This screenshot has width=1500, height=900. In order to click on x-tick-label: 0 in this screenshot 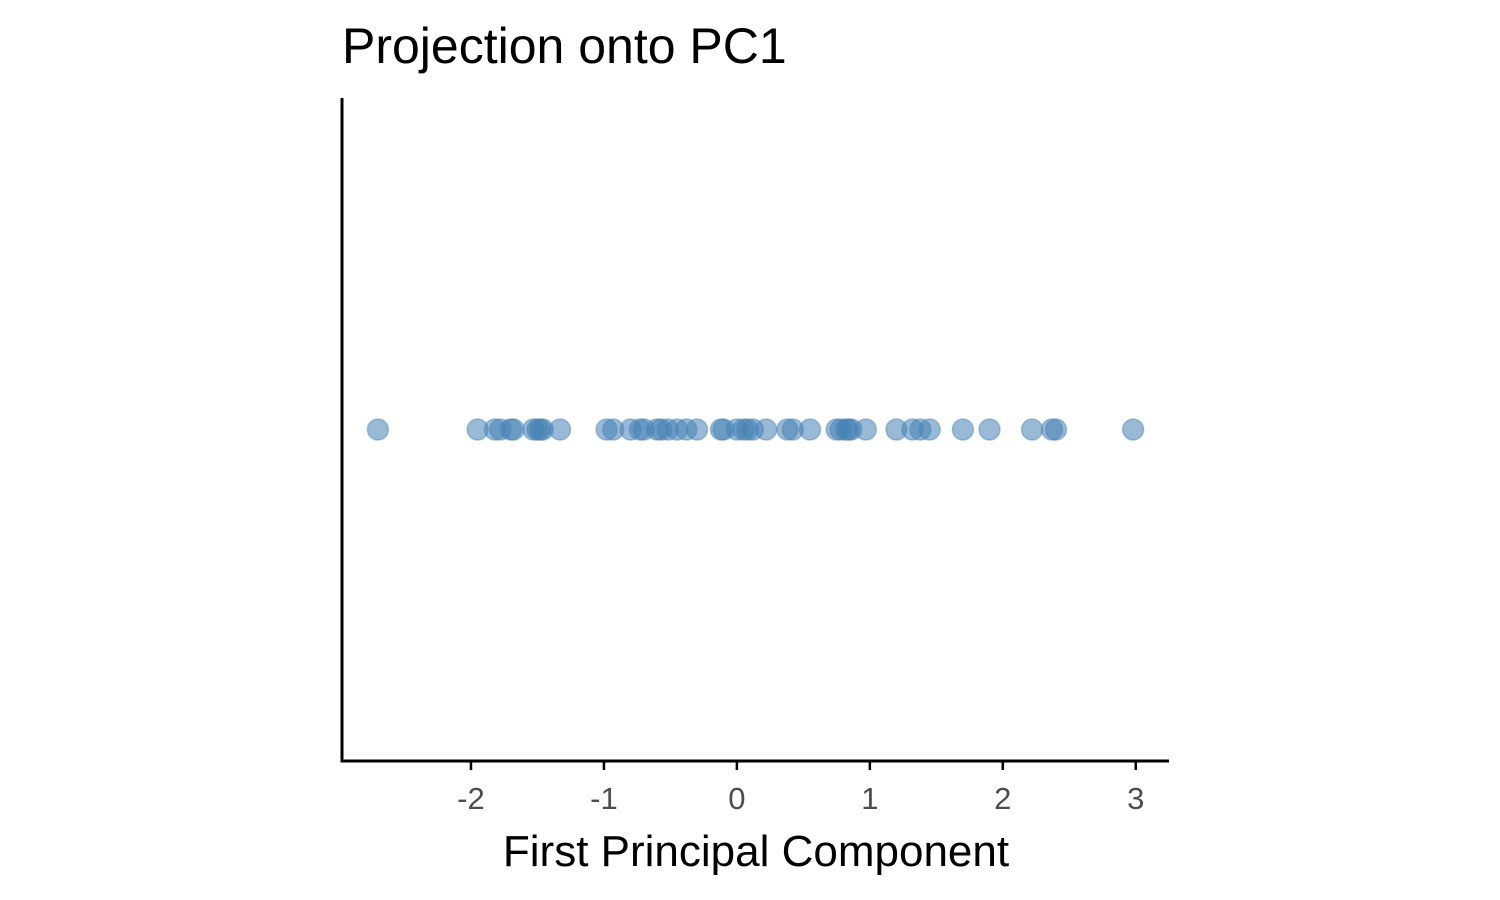, I will do `click(736, 798)`.